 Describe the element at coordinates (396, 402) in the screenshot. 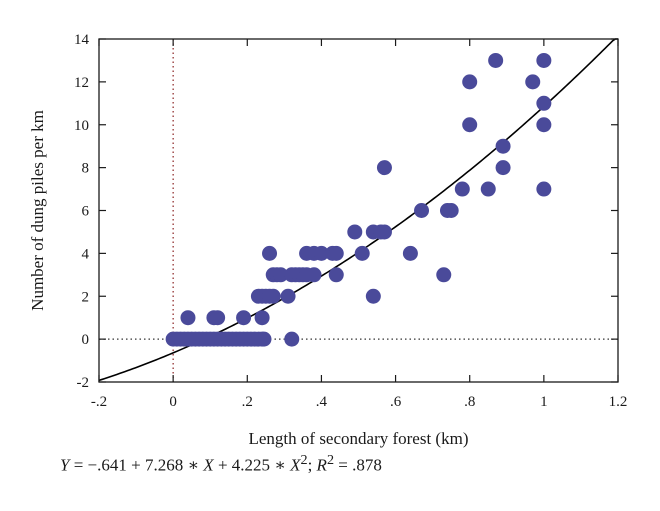

I see `x-tick-label: .6` at that location.